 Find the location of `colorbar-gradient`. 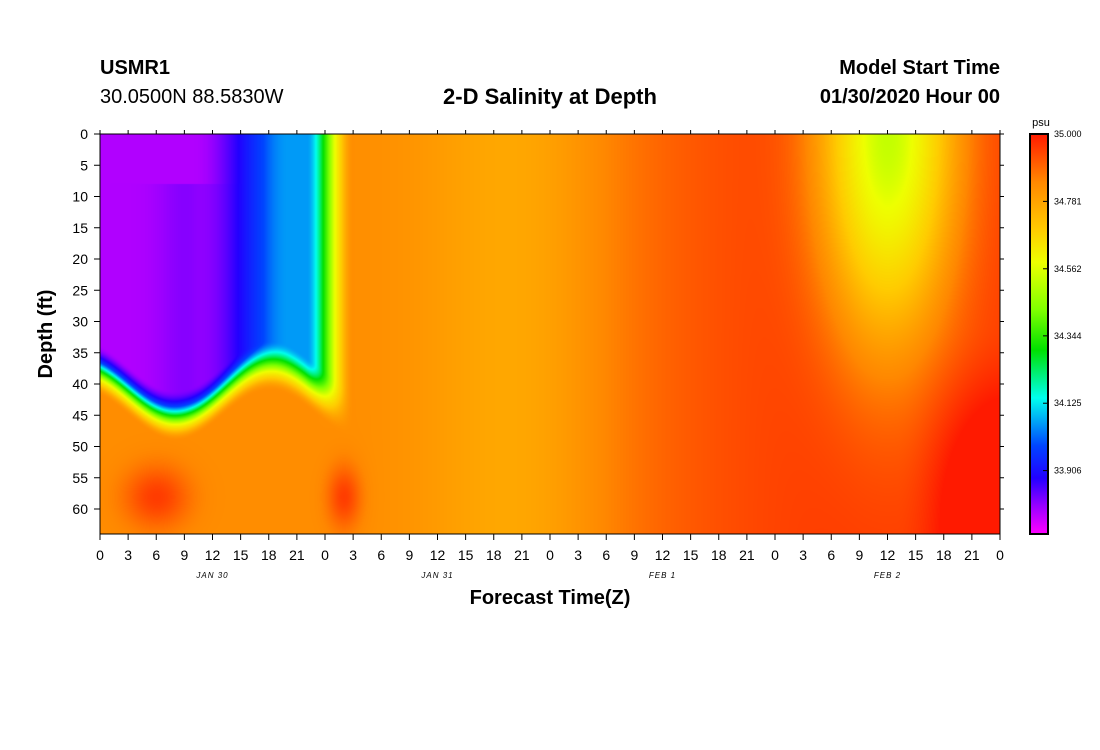

colorbar-gradient is located at coordinates (1039, 334).